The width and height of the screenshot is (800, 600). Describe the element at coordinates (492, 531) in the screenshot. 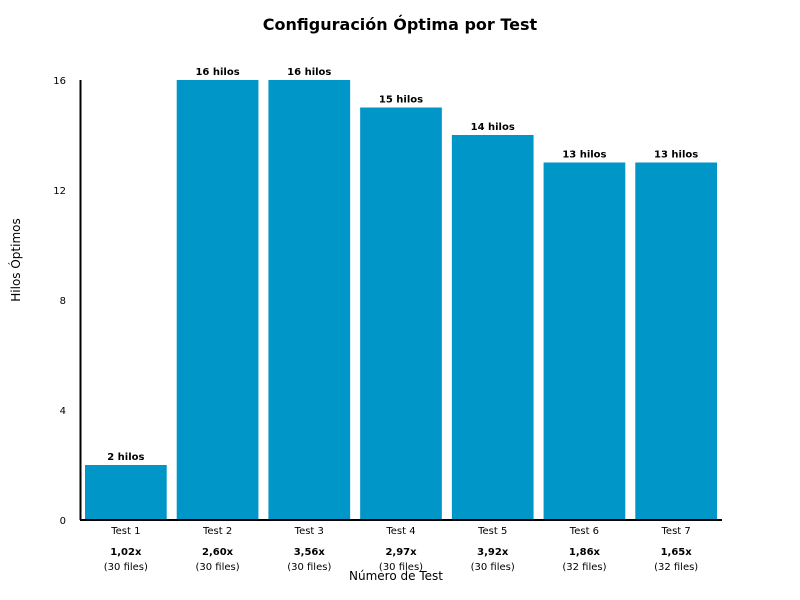

I see `x-tick-label: Test 5` at that location.